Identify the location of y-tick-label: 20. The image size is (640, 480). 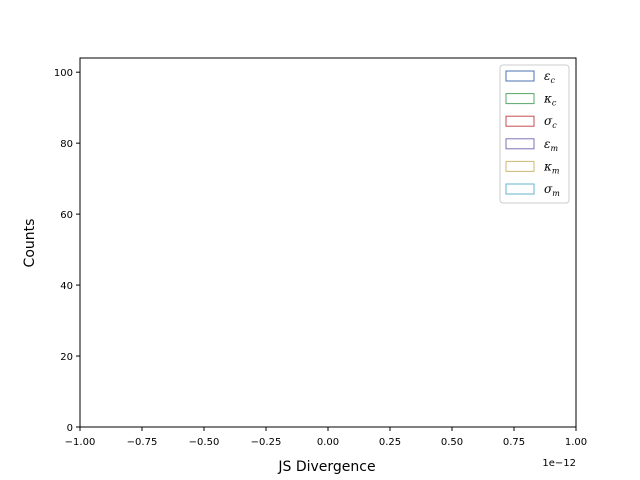
(66, 357).